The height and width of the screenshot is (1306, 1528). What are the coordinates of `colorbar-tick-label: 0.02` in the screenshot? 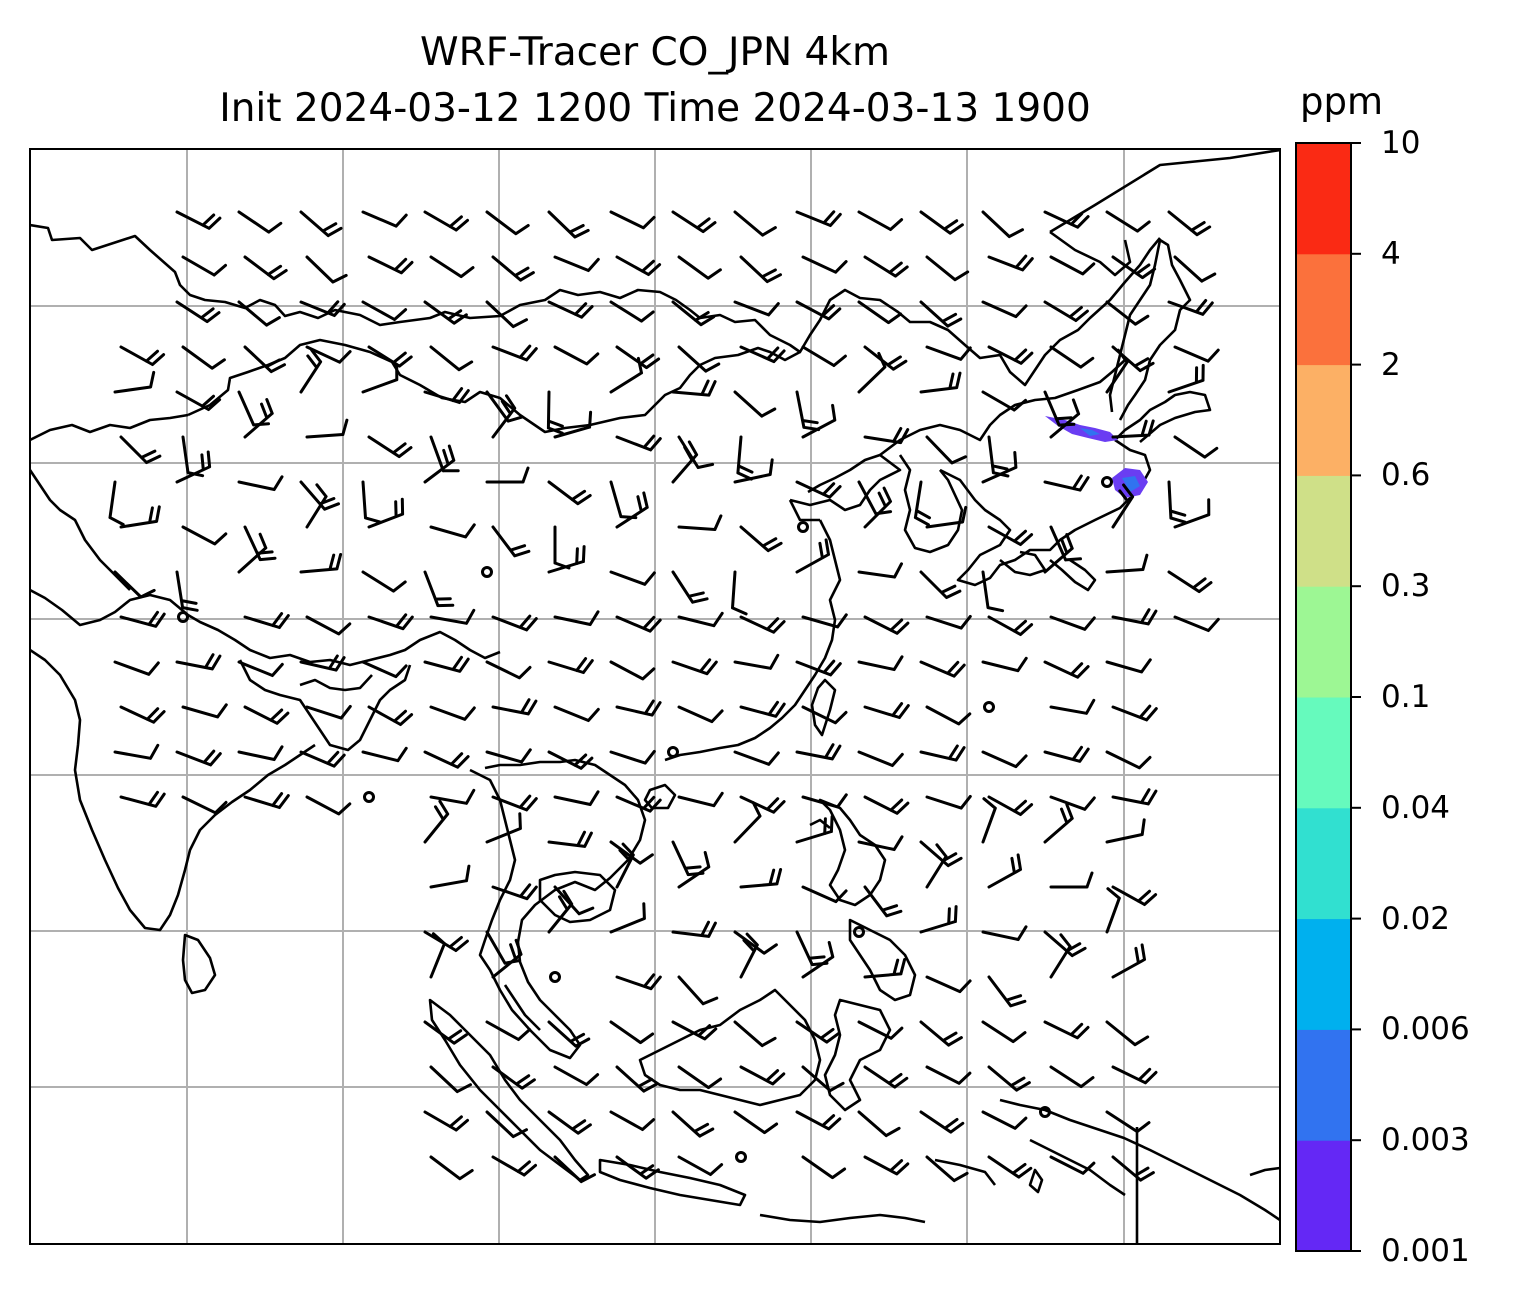 It's located at (1416, 918).